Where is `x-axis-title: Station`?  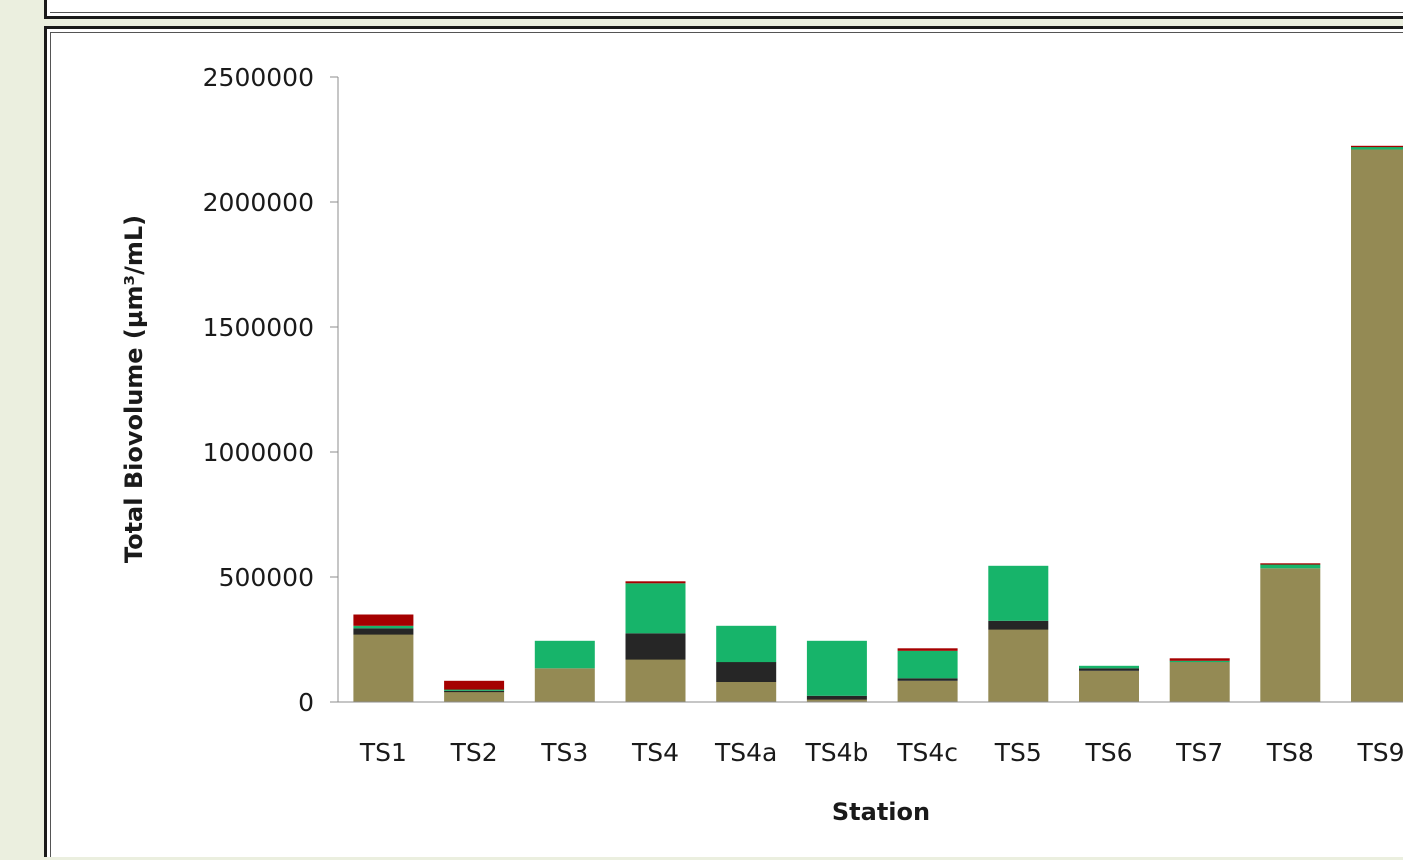
x-axis-title: Station is located at coordinates (881, 812).